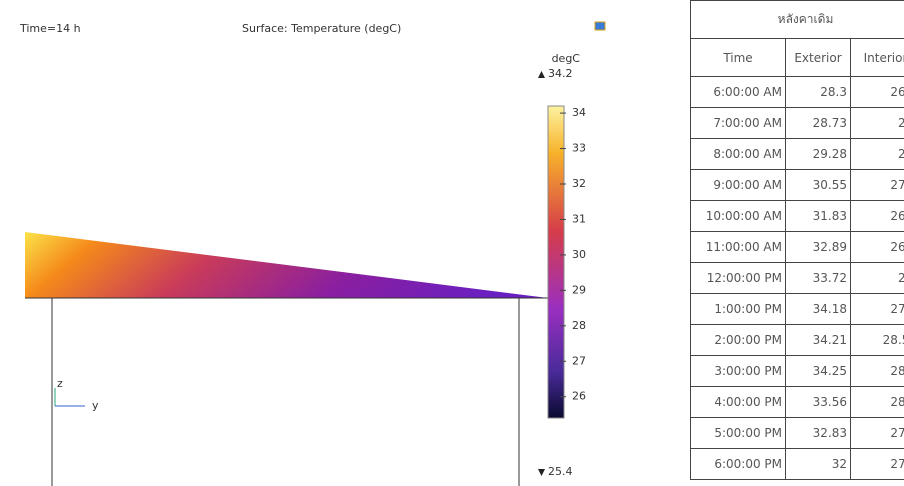  I want to click on column-header: Exterior, so click(818, 57).